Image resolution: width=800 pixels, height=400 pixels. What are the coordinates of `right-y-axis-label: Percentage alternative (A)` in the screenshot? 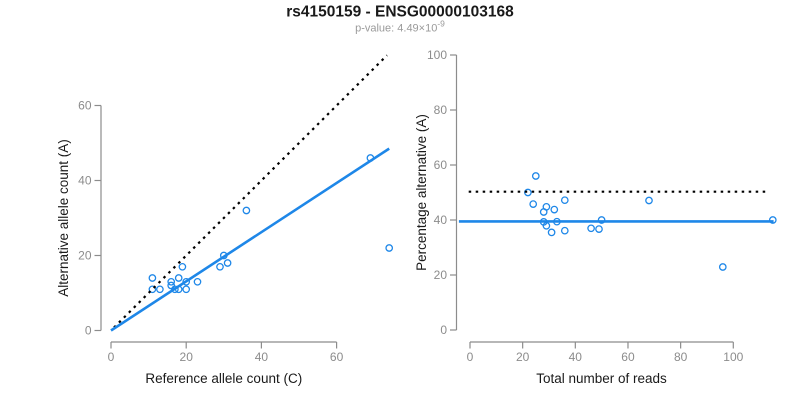 It's located at (421, 192).